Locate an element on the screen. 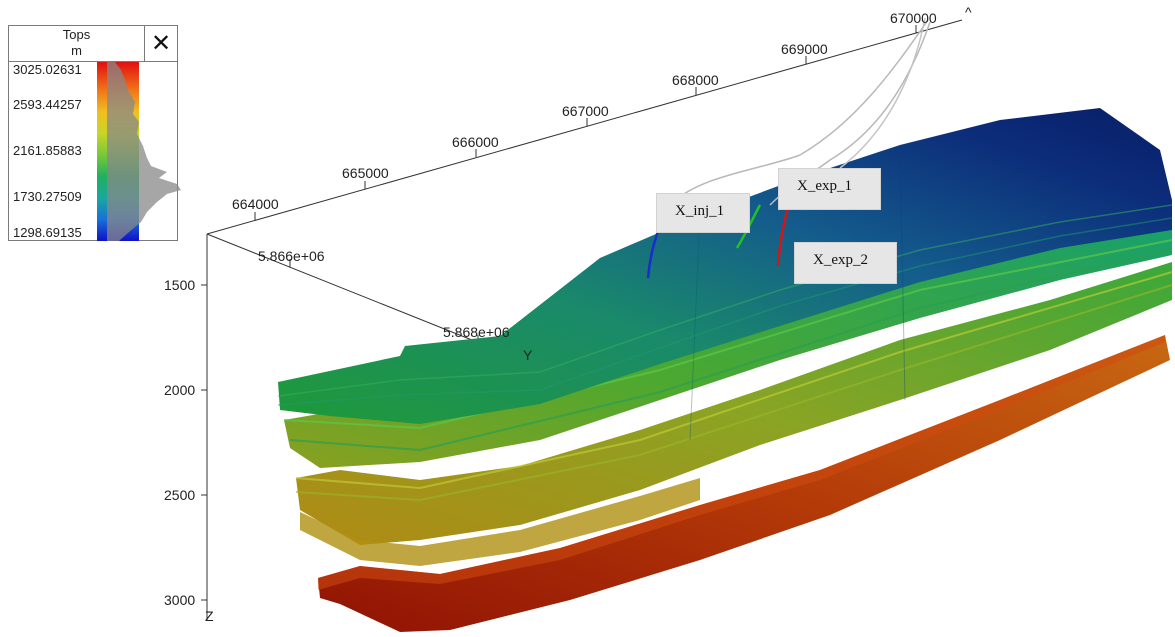 Image resolution: width=1175 pixels, height=637 pixels. legend-title: Tops is located at coordinates (76, 34).